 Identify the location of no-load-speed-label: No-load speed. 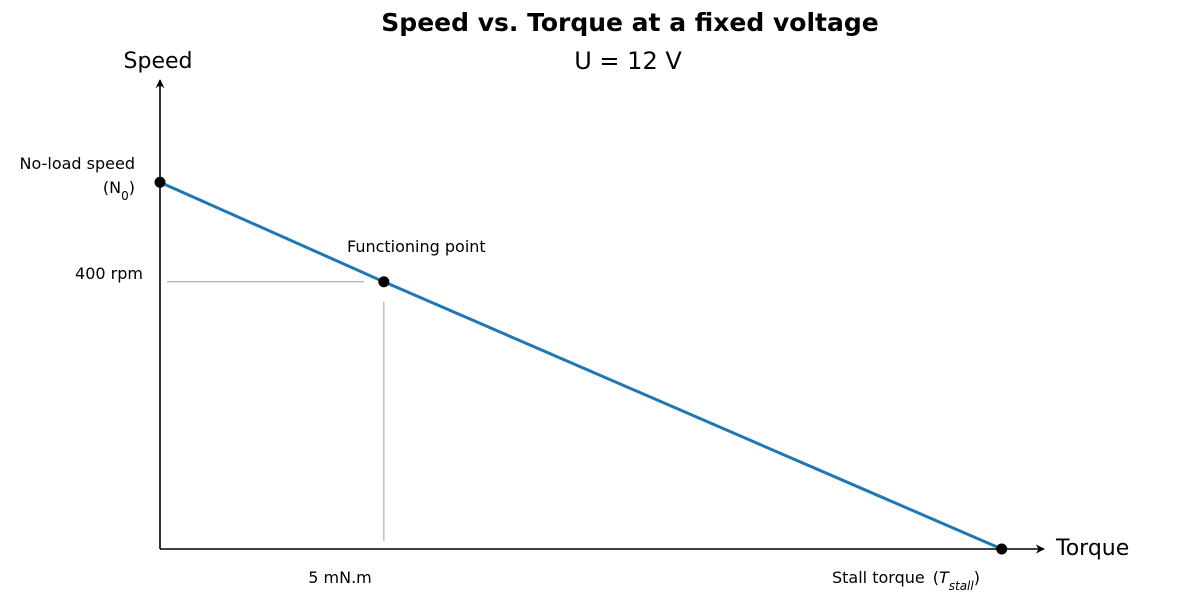
(77, 163).